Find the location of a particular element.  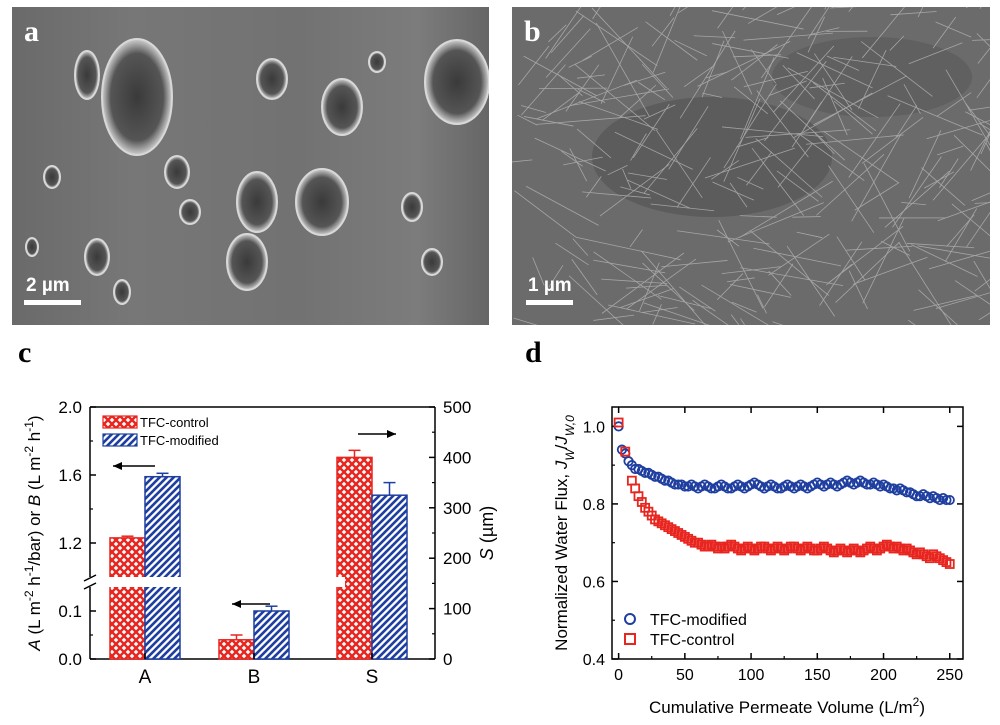

plot-frame is located at coordinates (787, 533).